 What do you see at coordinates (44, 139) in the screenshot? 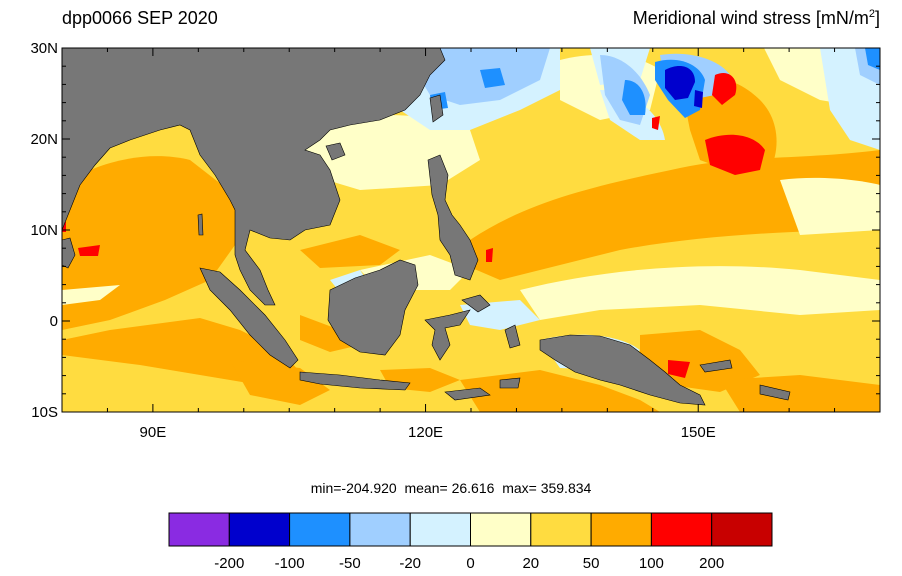
I see `lat-tick-label: 20N` at bounding box center [44, 139].